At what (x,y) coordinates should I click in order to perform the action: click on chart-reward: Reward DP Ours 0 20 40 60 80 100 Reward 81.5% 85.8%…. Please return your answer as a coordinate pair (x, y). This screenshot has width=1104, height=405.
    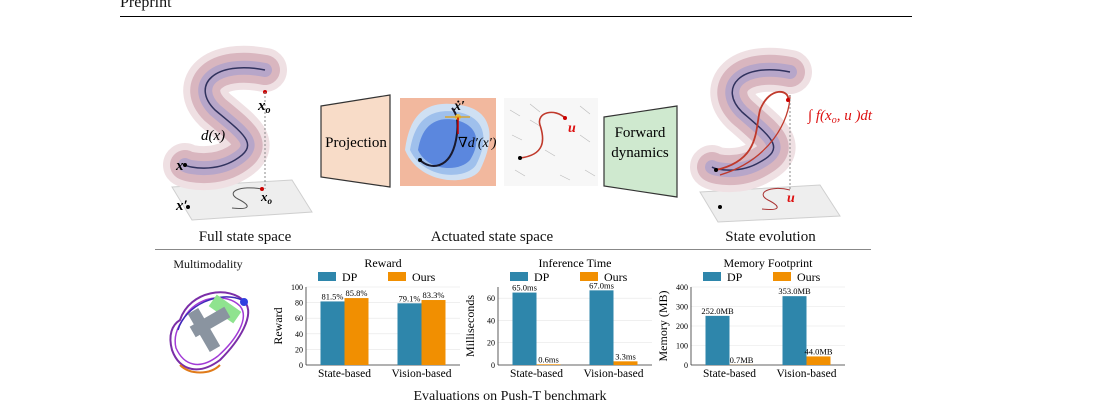
    Looking at the image, I should click on (370, 320).